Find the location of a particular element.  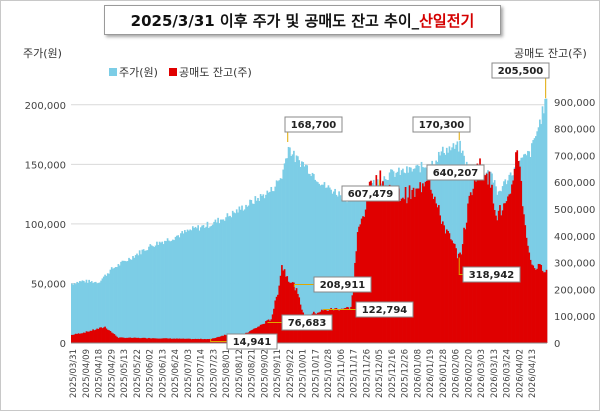

x-tick-label: 2025/07/23 is located at coordinates (214, 373).